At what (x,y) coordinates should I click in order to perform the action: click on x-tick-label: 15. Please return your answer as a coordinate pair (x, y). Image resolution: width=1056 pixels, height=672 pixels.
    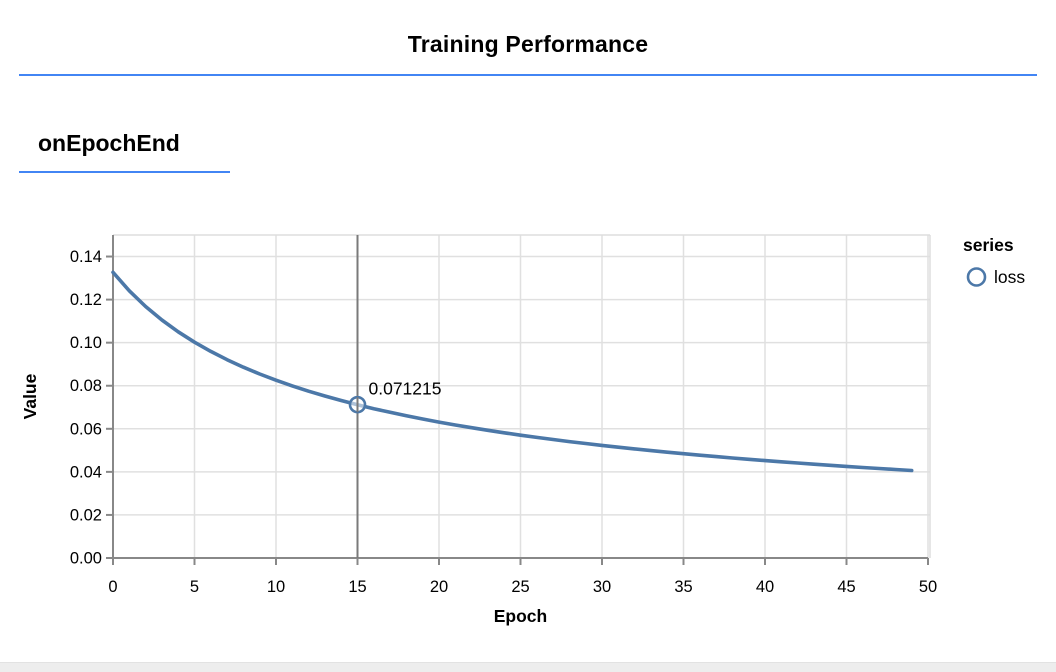
    Looking at the image, I should click on (357, 587).